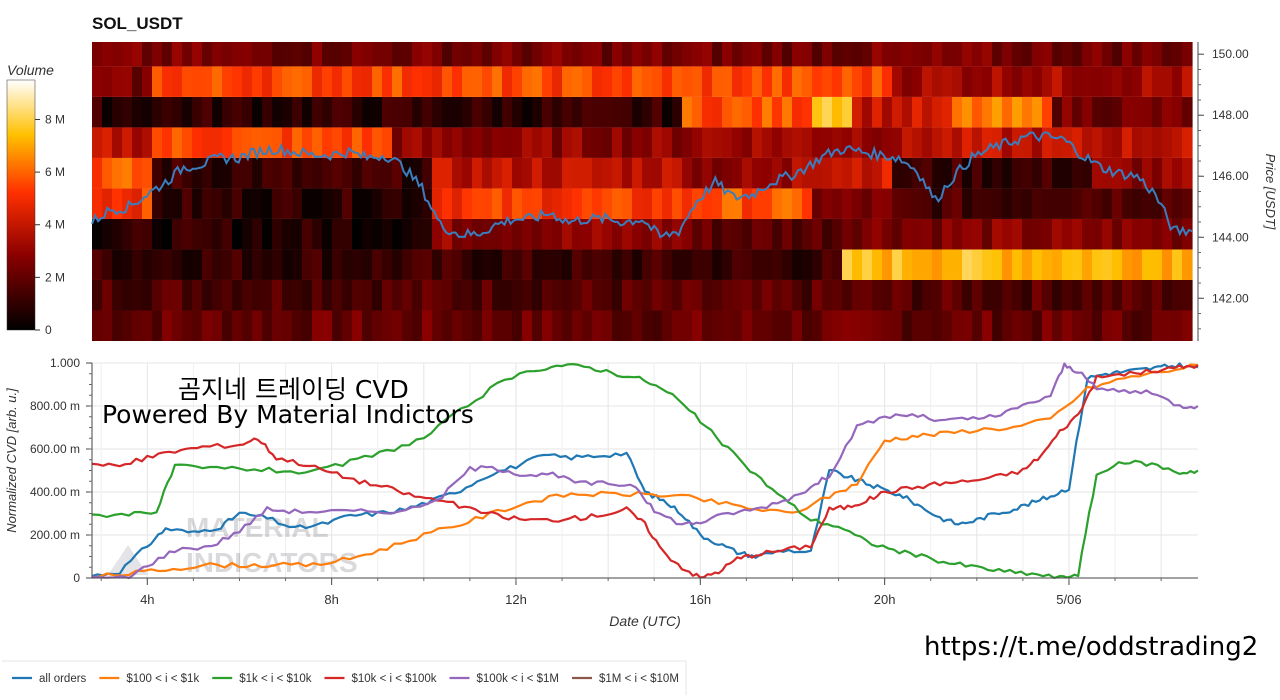  Describe the element at coordinates (380, 679) in the screenshot. I see `legend-item: $10k < i < $100k` at that location.